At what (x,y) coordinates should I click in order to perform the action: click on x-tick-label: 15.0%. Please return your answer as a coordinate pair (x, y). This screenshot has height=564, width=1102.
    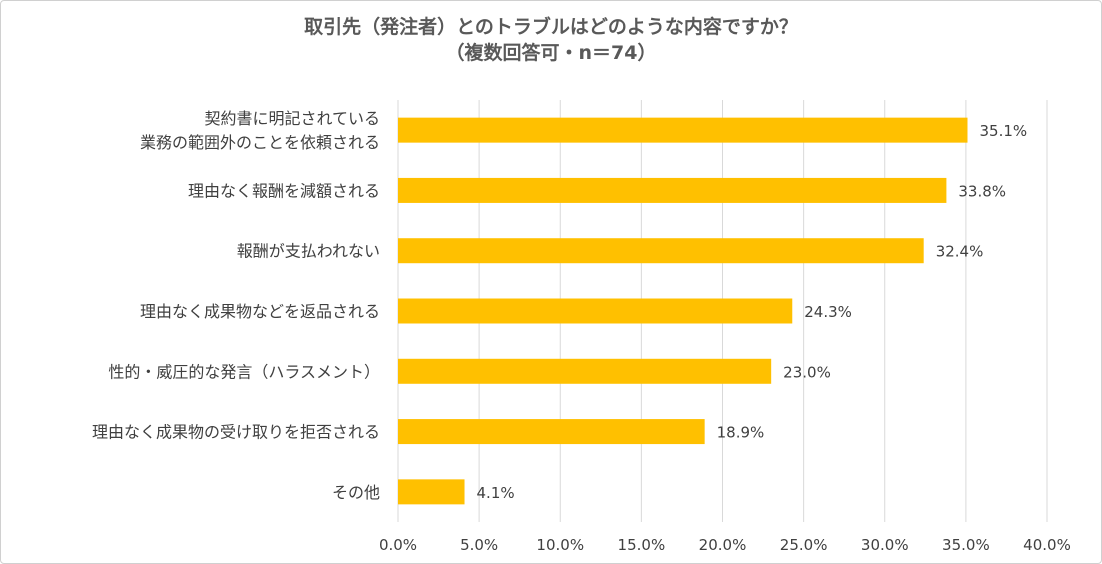
    Looking at the image, I should click on (642, 545).